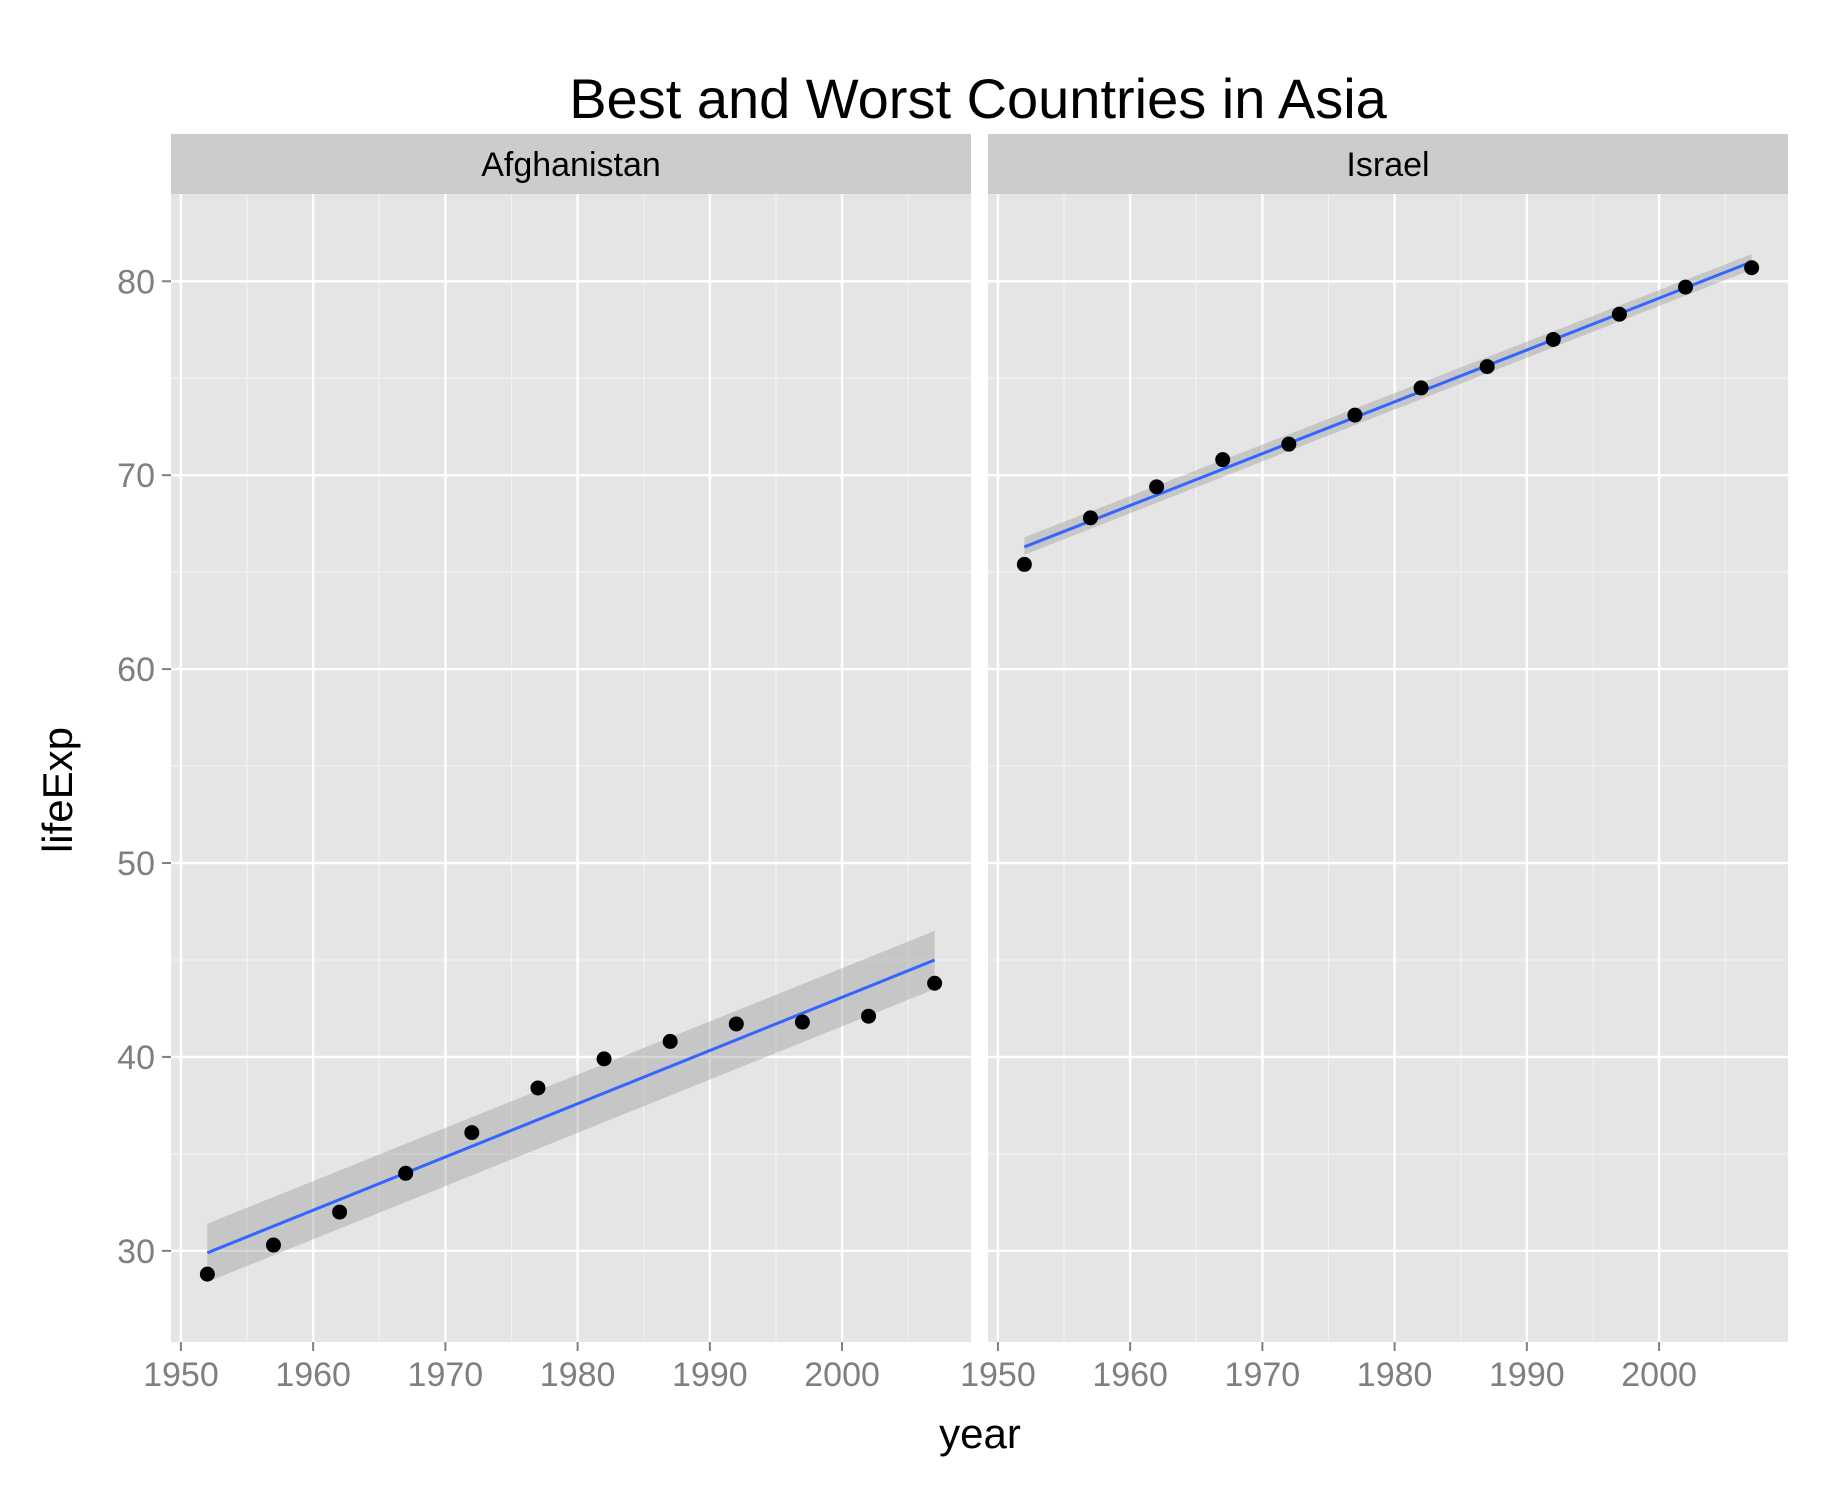 This screenshot has width=1832, height=1490. I want to click on y-tick-label: 60, so click(136, 670).